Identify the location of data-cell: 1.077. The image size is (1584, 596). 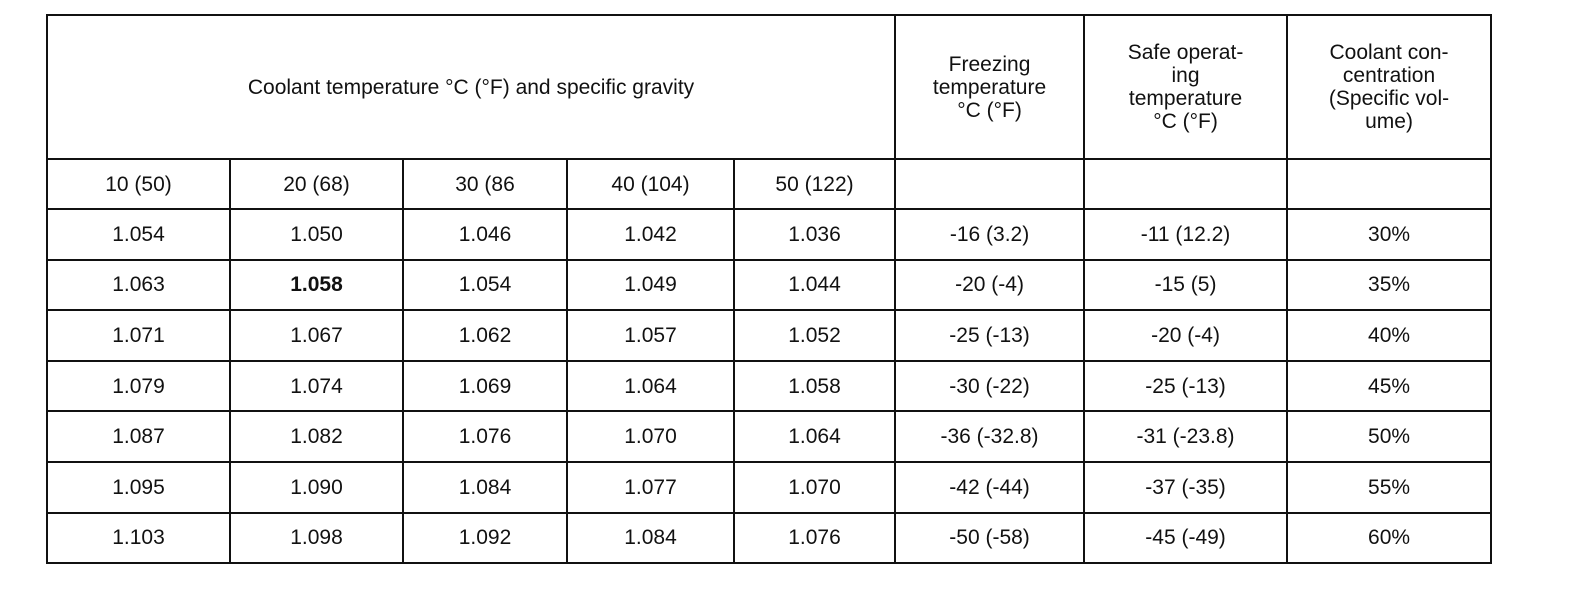
(650, 487).